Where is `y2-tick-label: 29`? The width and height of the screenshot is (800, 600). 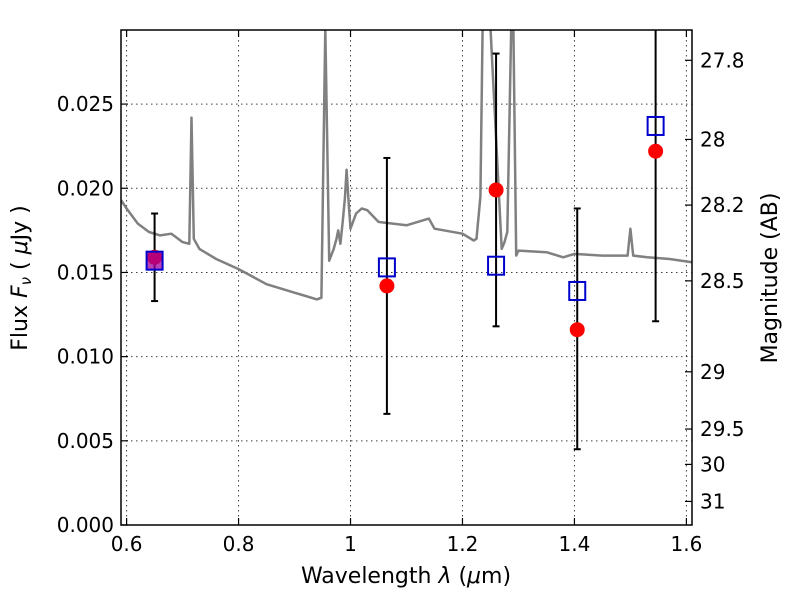
y2-tick-label: 29 is located at coordinates (712, 372).